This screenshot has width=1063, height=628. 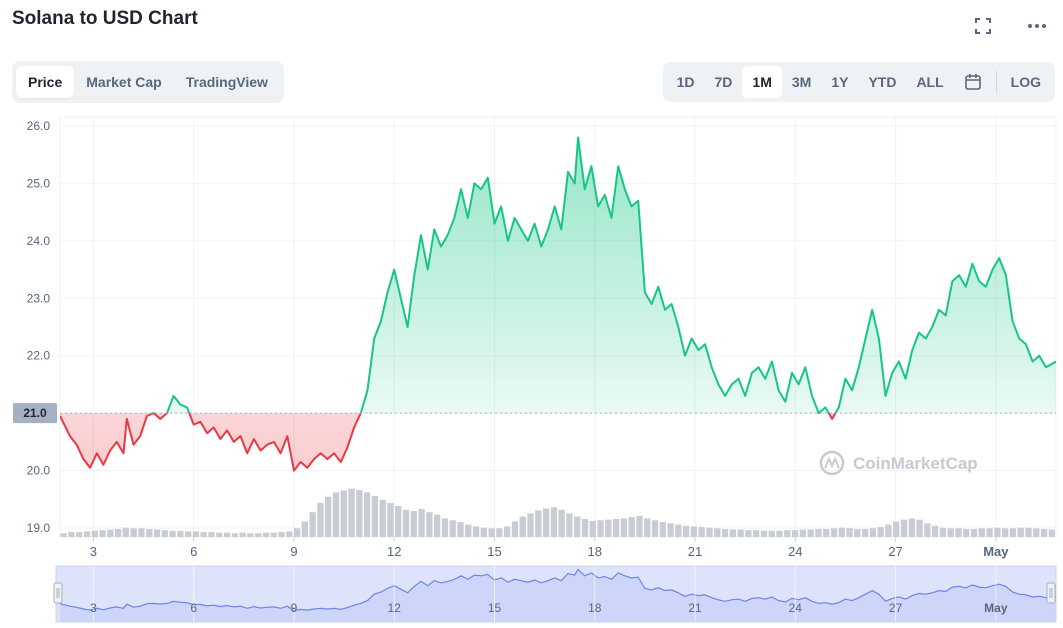 I want to click on navigator-line, so click(x=558, y=590).